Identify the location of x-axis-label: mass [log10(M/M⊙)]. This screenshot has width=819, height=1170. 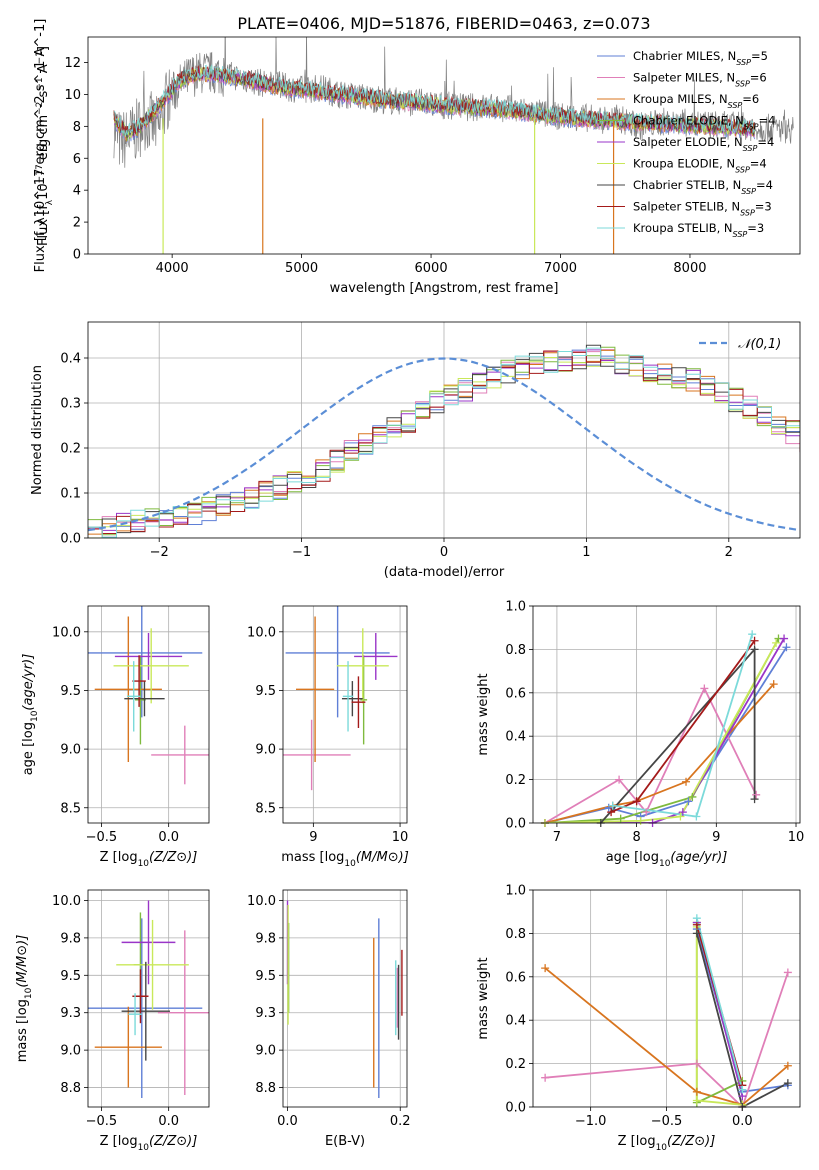
(345, 859).